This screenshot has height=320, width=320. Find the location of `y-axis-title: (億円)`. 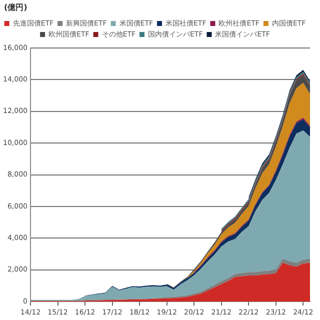

y-axis-title: (億円) is located at coordinates (16, 7).